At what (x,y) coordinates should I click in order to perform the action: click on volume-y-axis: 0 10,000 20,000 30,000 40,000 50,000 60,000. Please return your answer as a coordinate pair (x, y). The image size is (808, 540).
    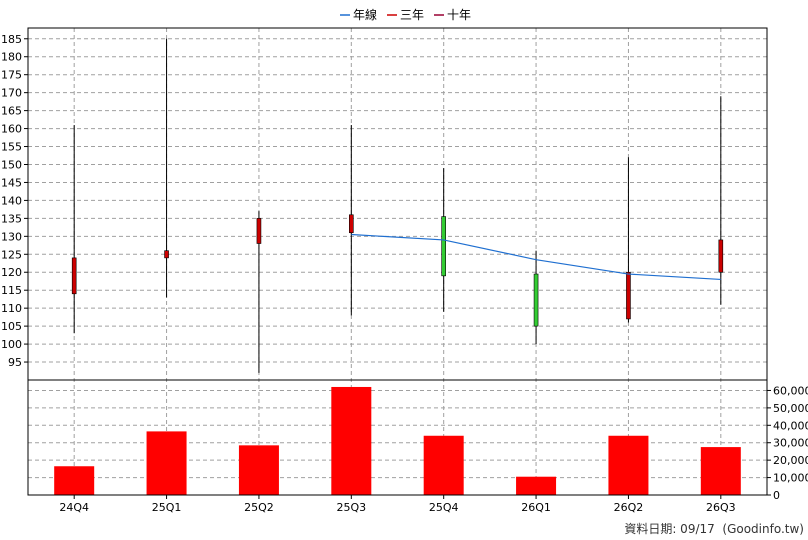
    Looking at the image, I should click on (787, 443).